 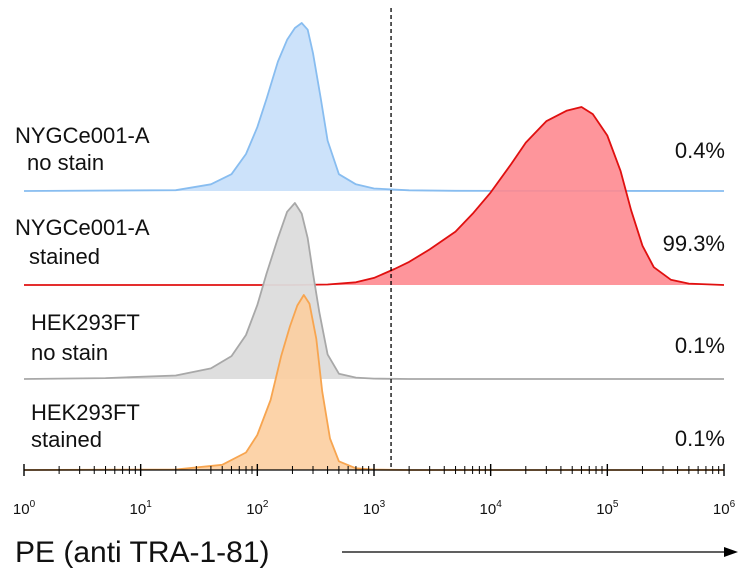 I want to click on x-tick-label: 10⁴, so click(x=491, y=508).